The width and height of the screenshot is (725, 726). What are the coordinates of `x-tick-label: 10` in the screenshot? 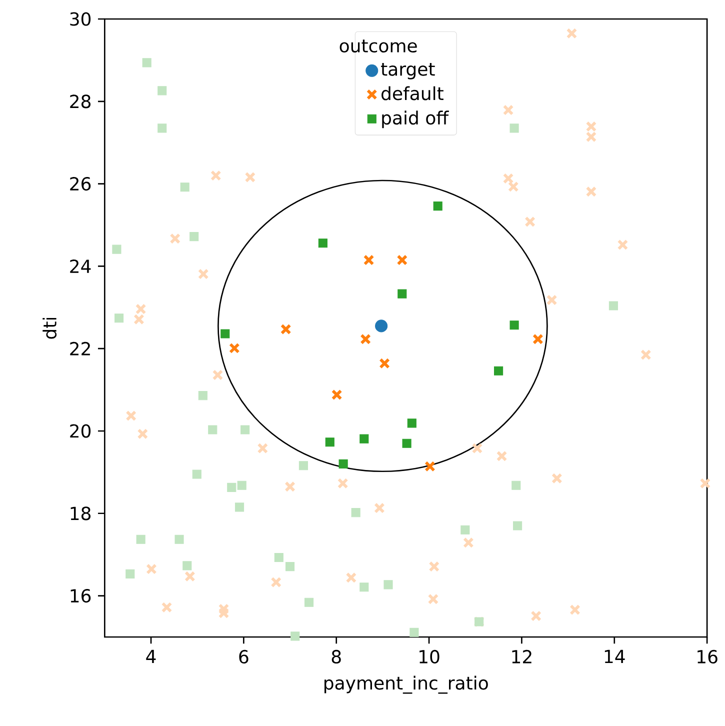 It's located at (430, 657).